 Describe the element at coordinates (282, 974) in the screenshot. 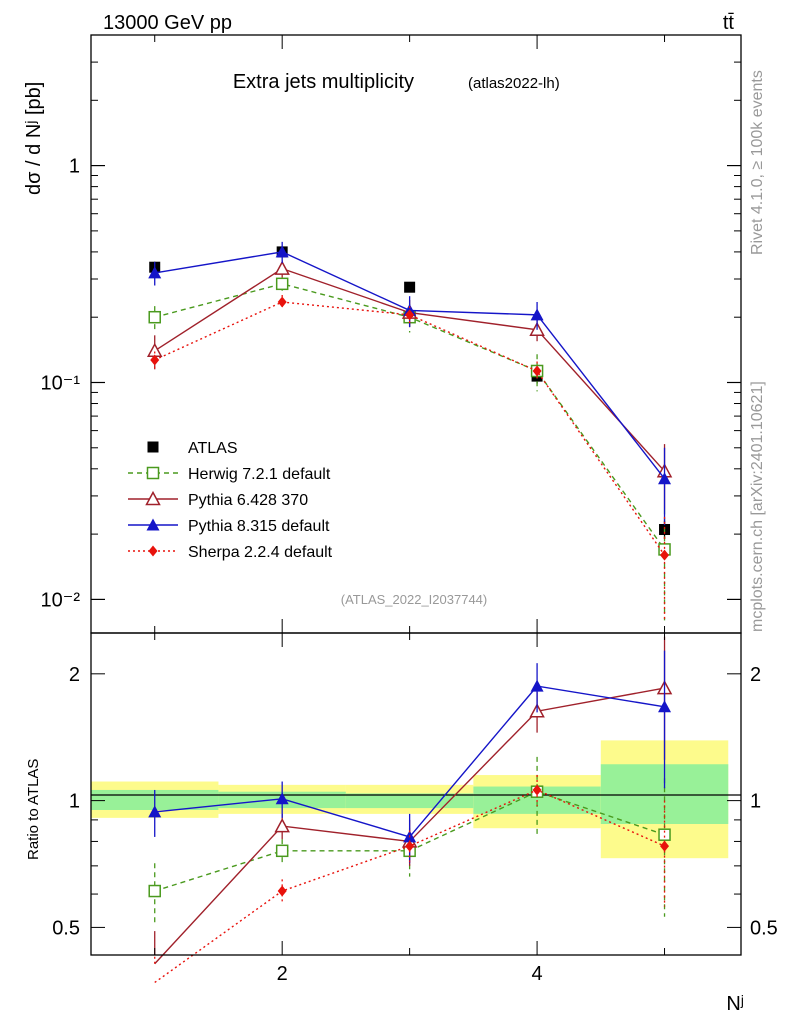

I see `x-tick-label: 2` at that location.